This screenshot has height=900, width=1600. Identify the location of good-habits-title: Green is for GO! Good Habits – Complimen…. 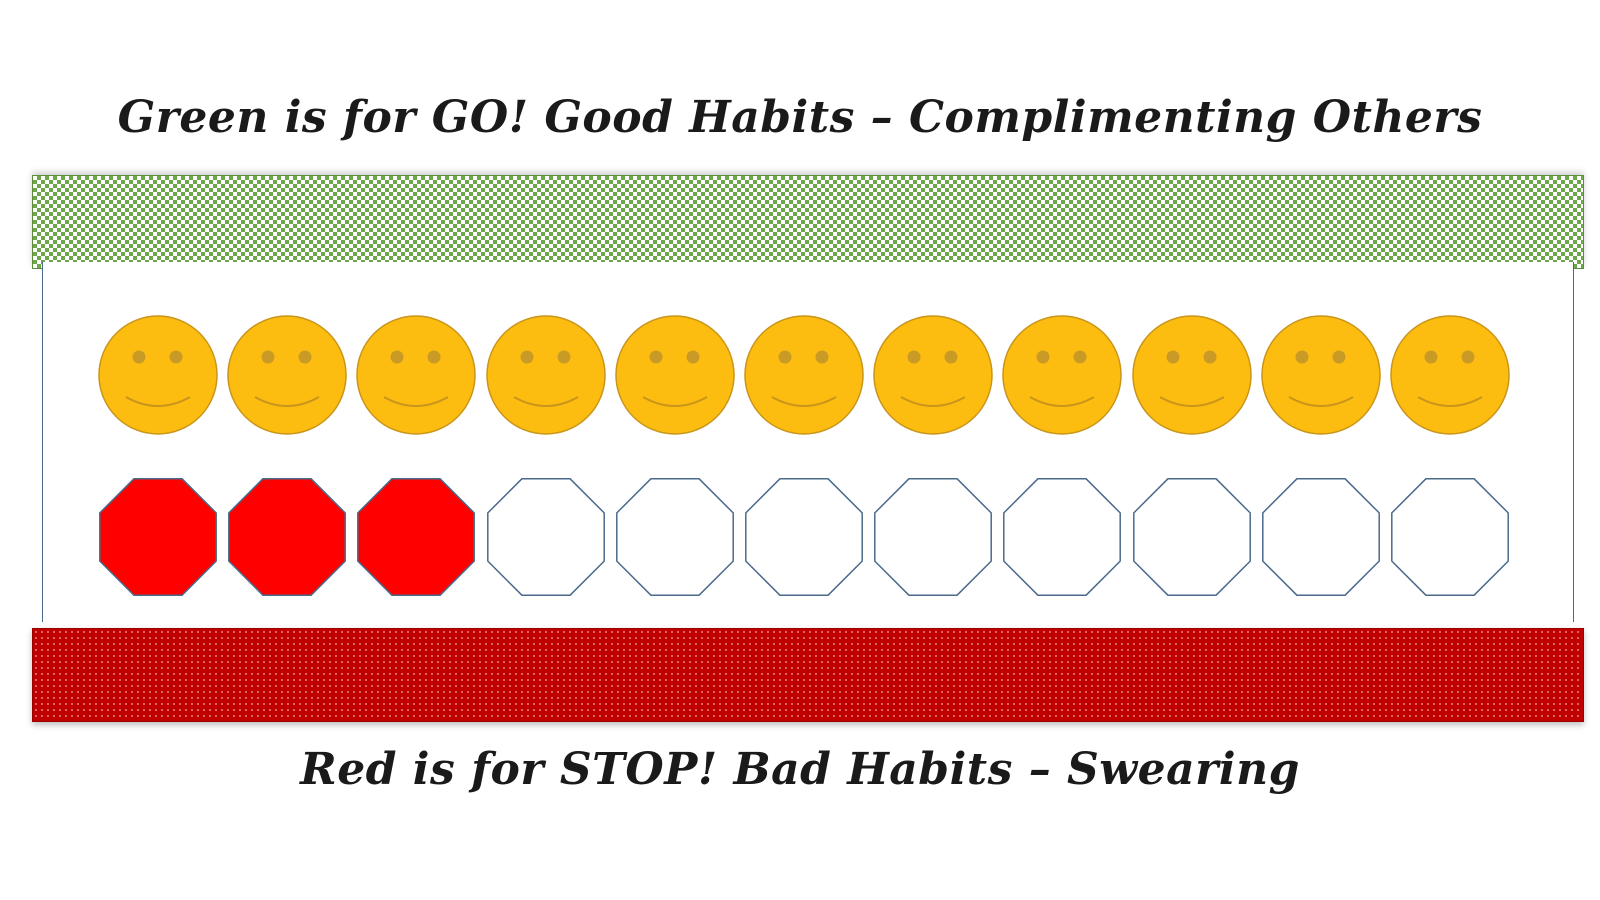
(800, 117).